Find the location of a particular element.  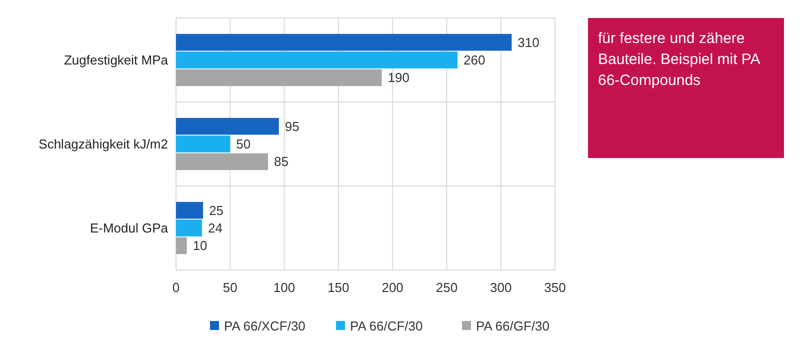

legend-label: PA 66/GF/30 is located at coordinates (513, 326).